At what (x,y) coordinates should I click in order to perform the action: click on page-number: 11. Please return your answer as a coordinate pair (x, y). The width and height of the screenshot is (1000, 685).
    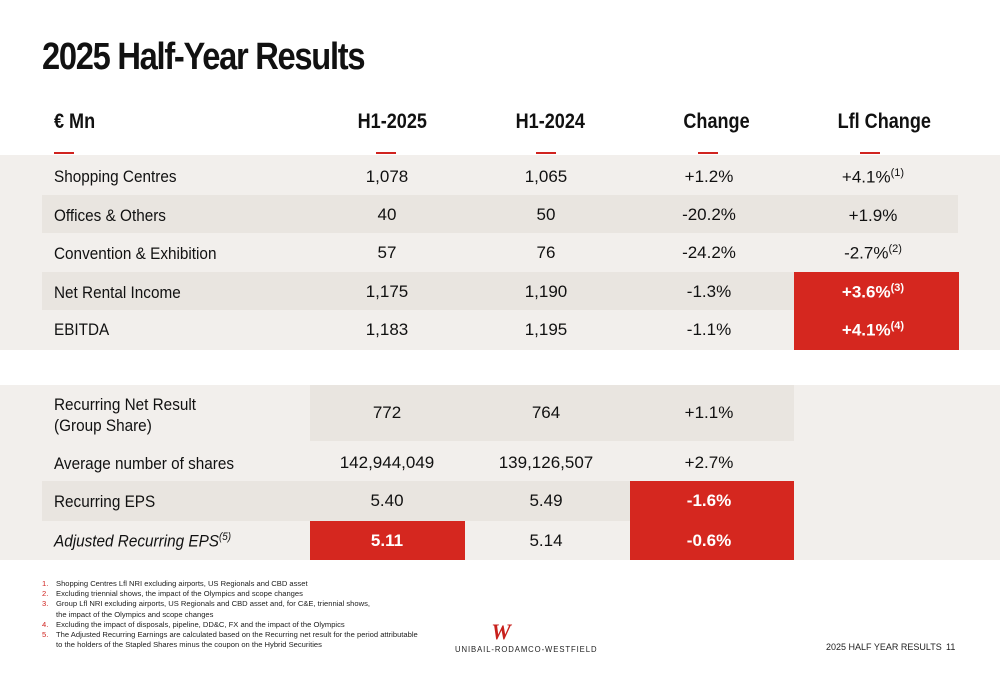
    Looking at the image, I should click on (951, 647).